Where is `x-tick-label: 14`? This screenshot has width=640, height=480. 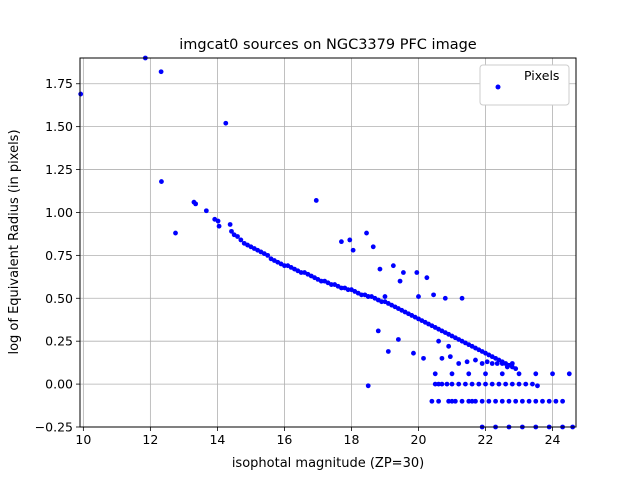
x-tick-label: 14 is located at coordinates (217, 439).